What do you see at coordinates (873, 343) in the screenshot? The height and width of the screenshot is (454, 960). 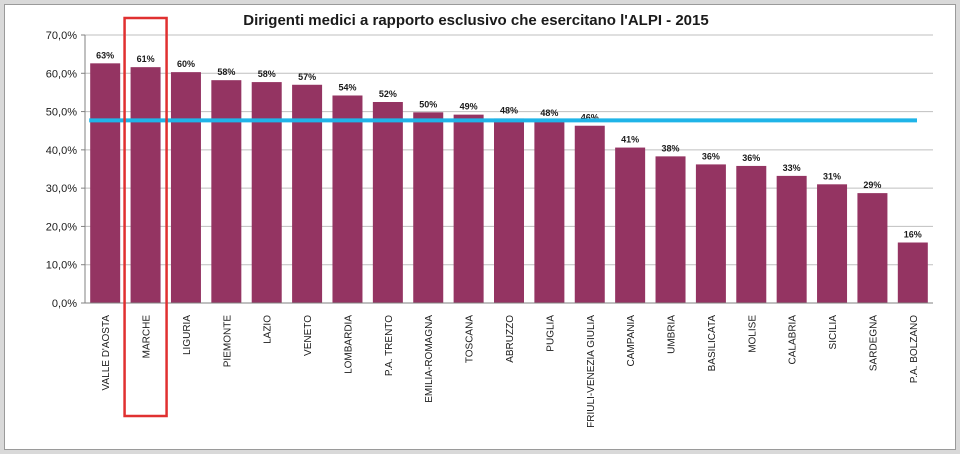 I see `x-tick-label: SARDEGNA` at bounding box center [873, 343].